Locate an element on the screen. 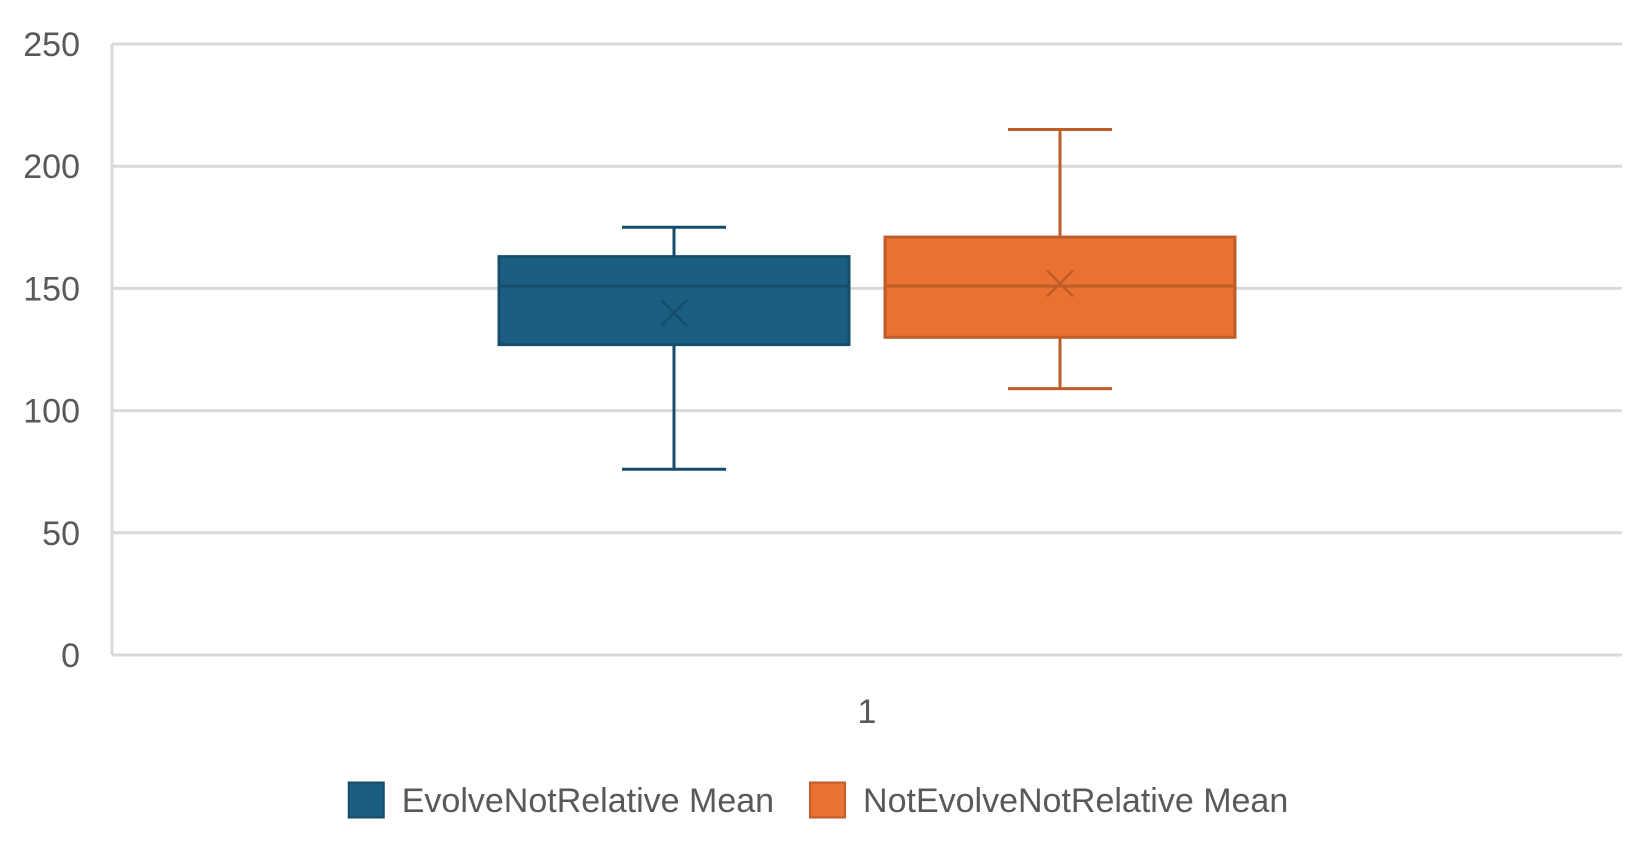  iqr-box is located at coordinates (674, 301).